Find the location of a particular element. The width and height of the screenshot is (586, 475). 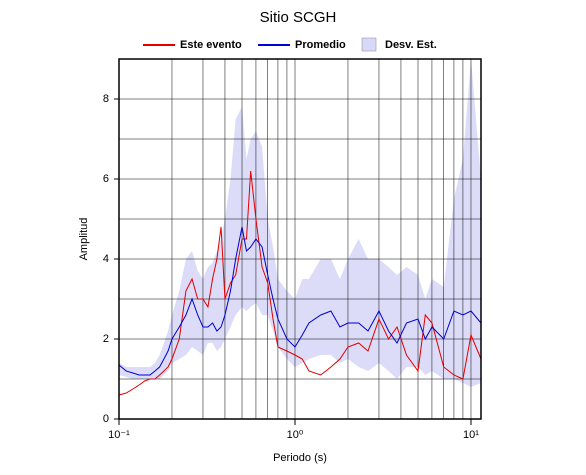

x-tick-label: 10⁰ is located at coordinates (295, 435).